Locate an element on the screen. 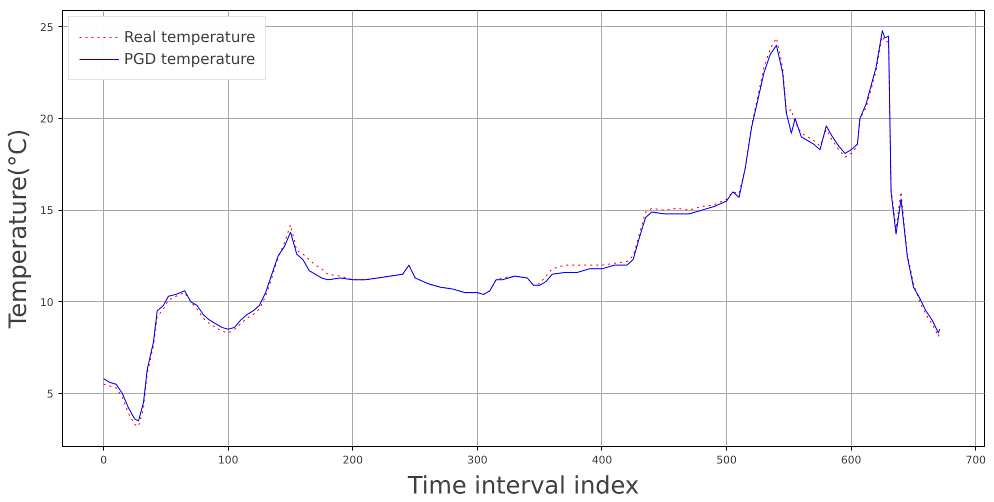 This screenshot has height=502, width=994. x-tick-label: 100 is located at coordinates (228, 460).